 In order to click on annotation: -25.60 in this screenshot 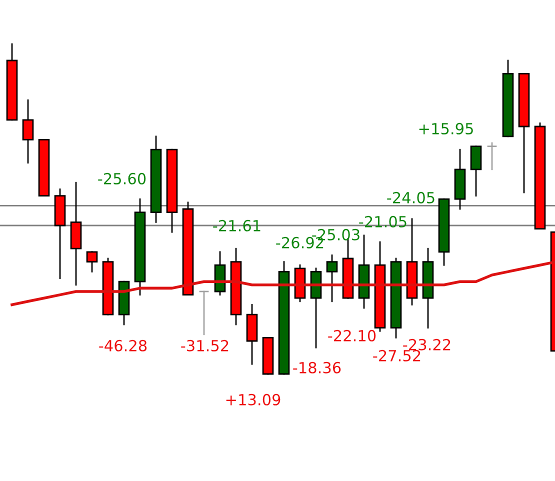, I will do `click(122, 178)`.